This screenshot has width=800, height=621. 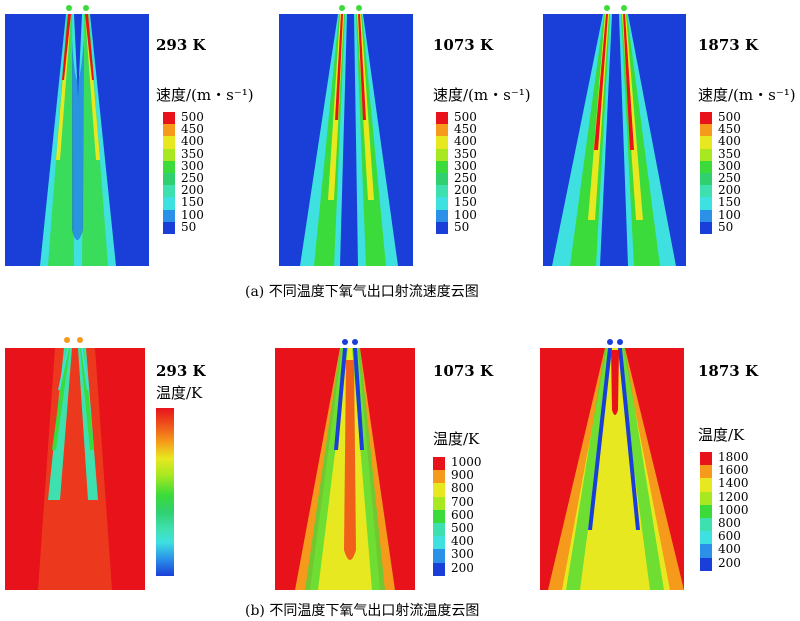 What do you see at coordinates (462, 475) in the screenshot?
I see `colorbar-tick: 900` at bounding box center [462, 475].